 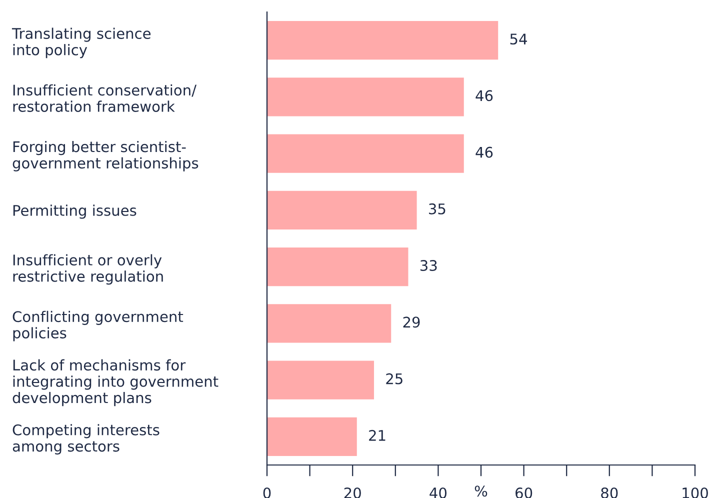 I want to click on x-axis-title: %, so click(x=481, y=491).